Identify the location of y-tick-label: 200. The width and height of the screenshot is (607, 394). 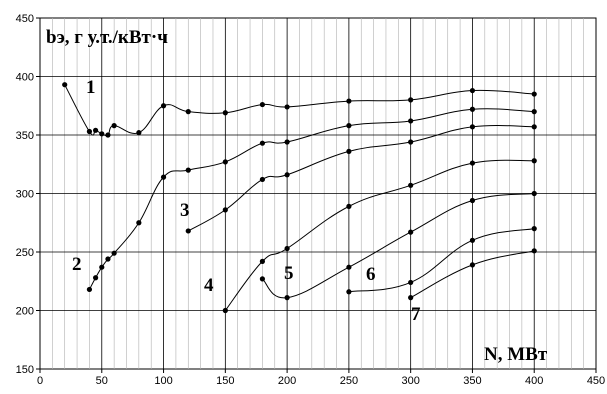
(25, 312).